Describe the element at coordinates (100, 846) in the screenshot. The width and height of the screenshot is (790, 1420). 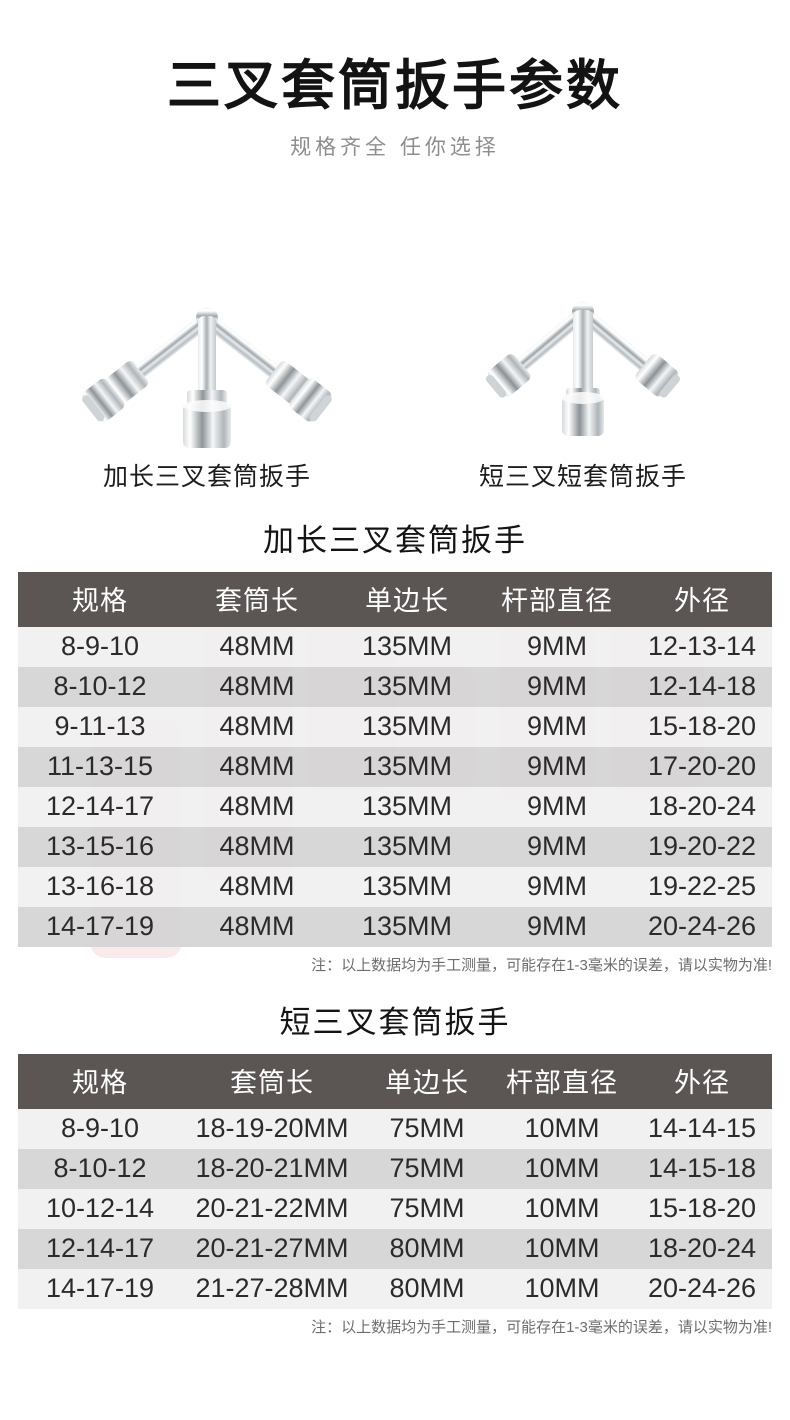
I see `cell-spec: 13-15-16` at that location.